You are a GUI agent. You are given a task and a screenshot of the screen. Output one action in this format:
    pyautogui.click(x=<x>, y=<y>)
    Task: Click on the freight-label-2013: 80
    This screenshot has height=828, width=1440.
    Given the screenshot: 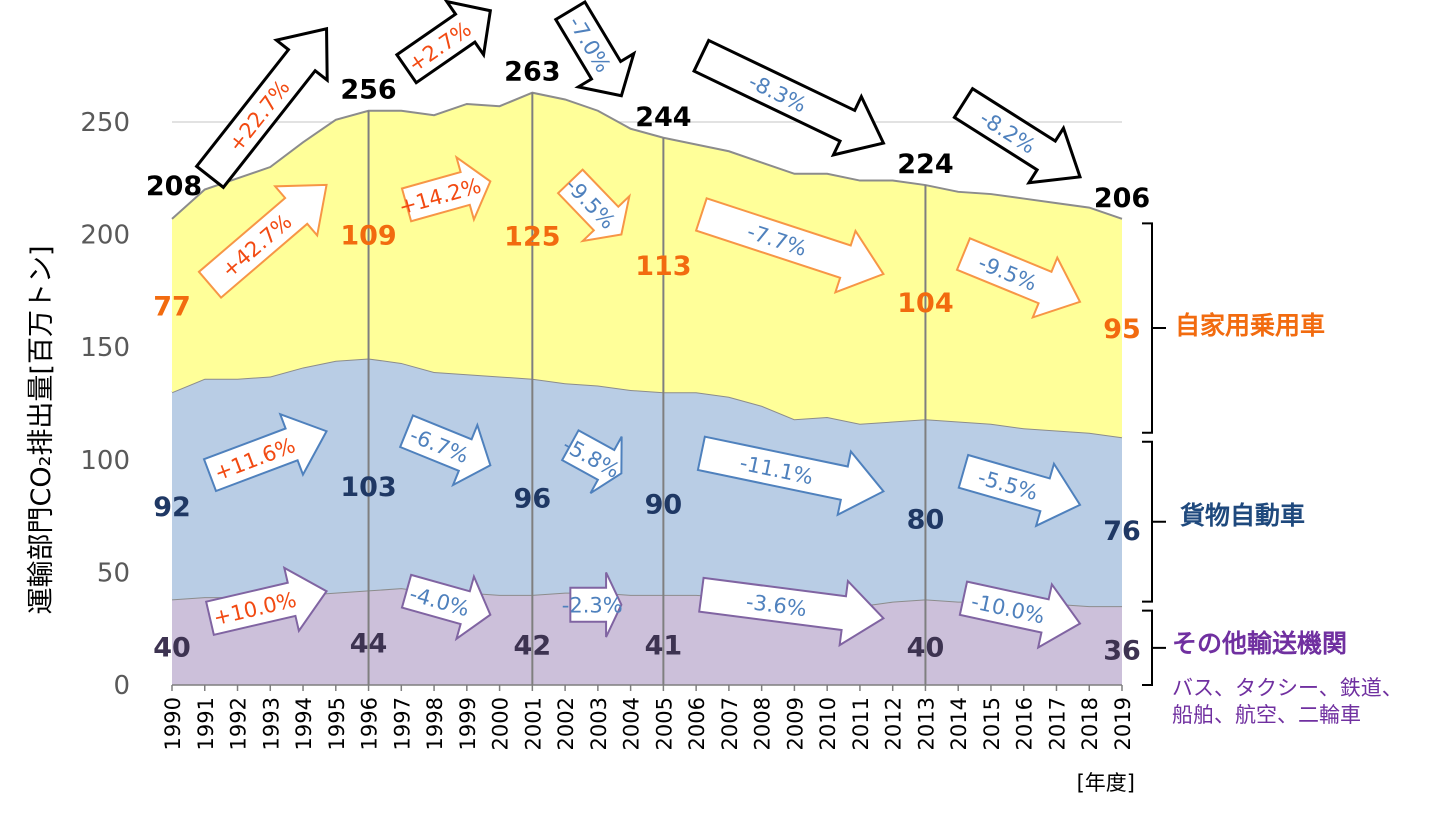 What is the action you would take?
    pyautogui.click(x=926, y=519)
    